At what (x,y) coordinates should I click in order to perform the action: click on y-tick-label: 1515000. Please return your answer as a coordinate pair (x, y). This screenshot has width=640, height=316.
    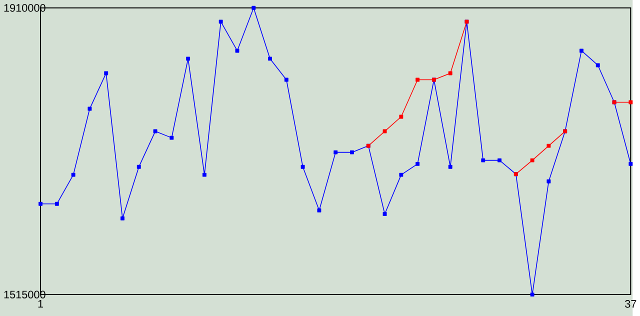
    Looking at the image, I should click on (25, 294).